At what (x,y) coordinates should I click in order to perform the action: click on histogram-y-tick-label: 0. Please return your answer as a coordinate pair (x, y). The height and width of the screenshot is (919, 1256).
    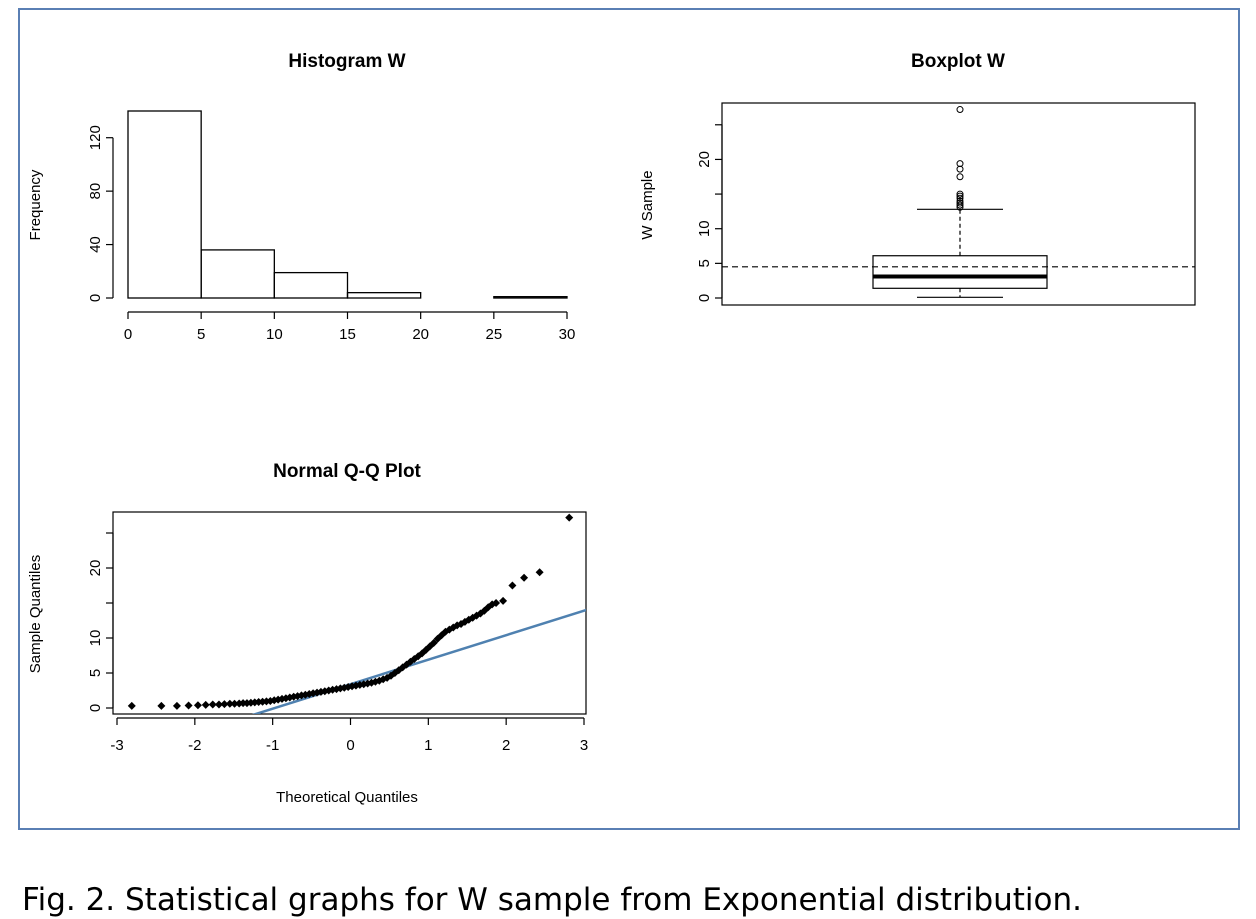
    Looking at the image, I should click on (95, 298).